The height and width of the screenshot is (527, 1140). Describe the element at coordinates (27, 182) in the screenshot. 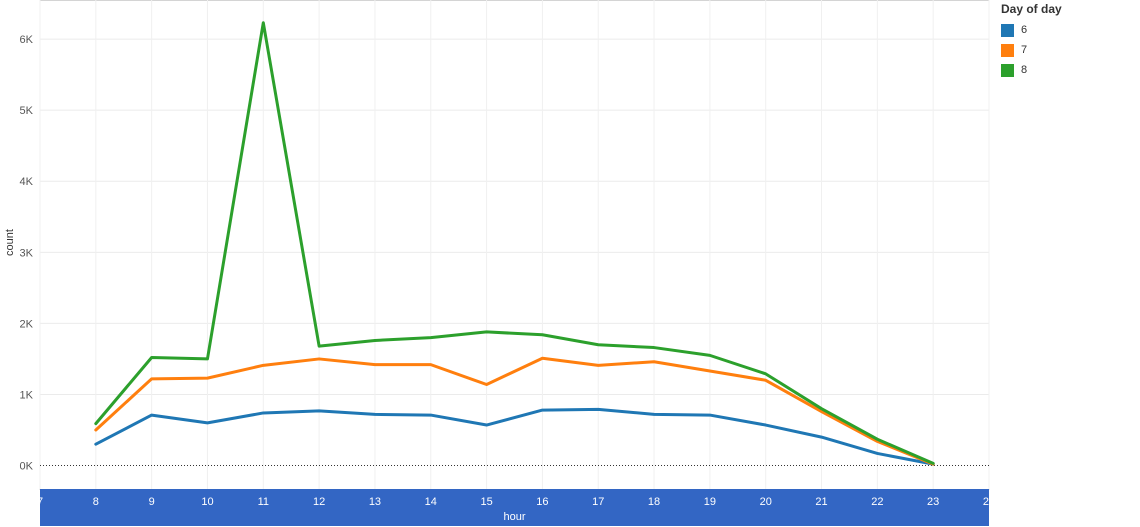

I see `y-tick-label: 4K` at that location.